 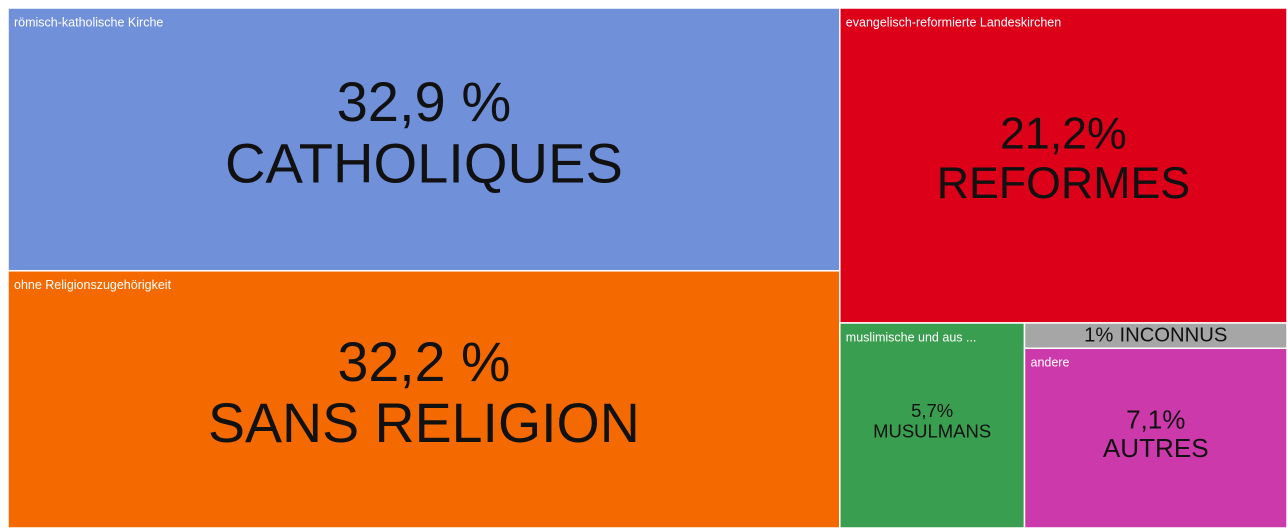 I want to click on value-label: 21,2%, so click(x=1063, y=134).